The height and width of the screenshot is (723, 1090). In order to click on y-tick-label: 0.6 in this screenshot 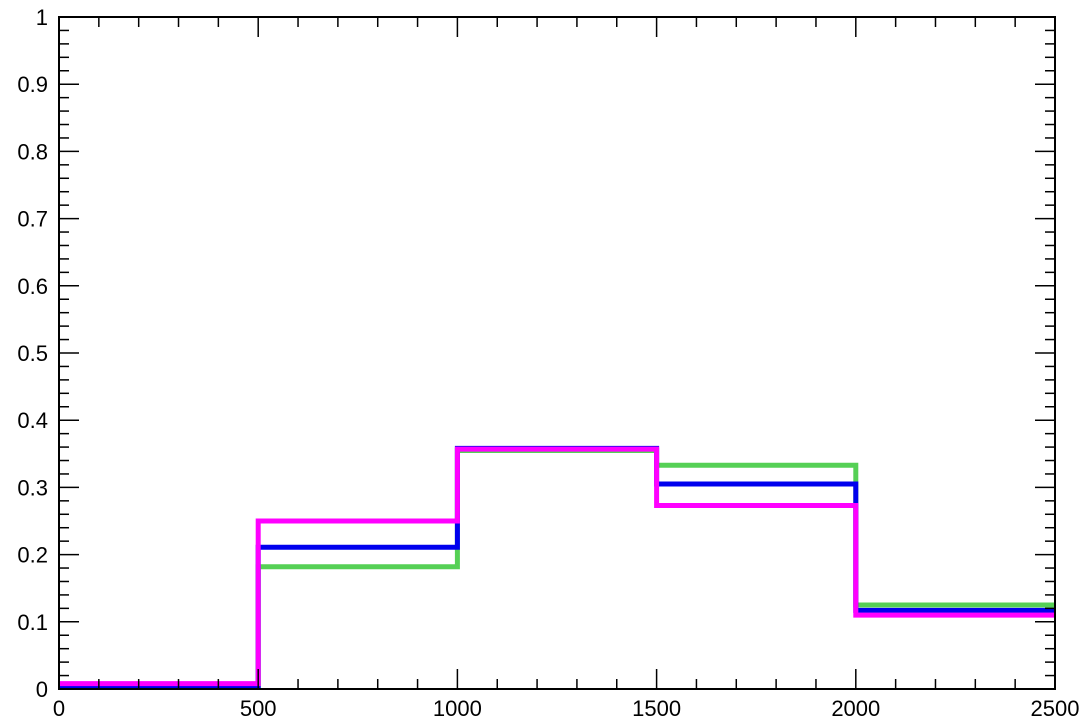, I will do `click(32, 286)`.